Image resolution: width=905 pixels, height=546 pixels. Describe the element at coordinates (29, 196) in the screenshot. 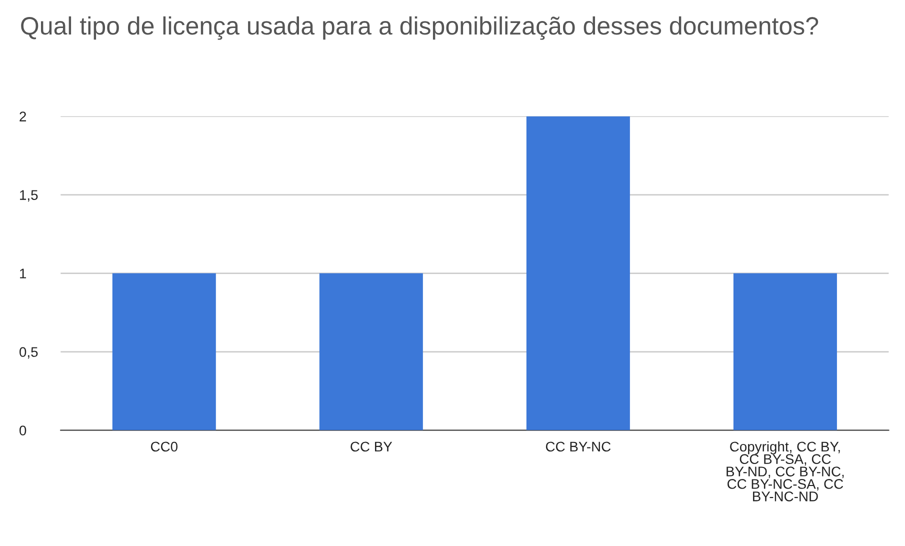

I see `y-tick-label: 1,5` at that location.